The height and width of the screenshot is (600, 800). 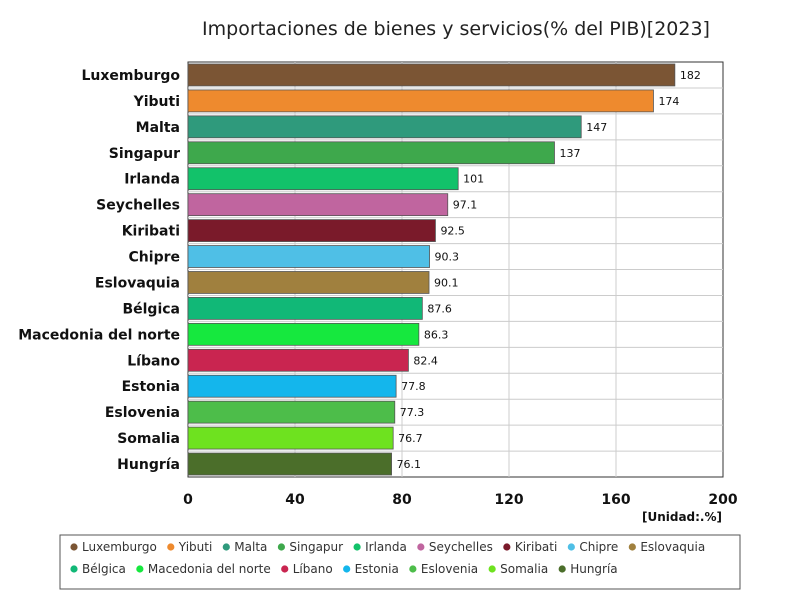 I want to click on data-label: 77.3, so click(x=412, y=412).